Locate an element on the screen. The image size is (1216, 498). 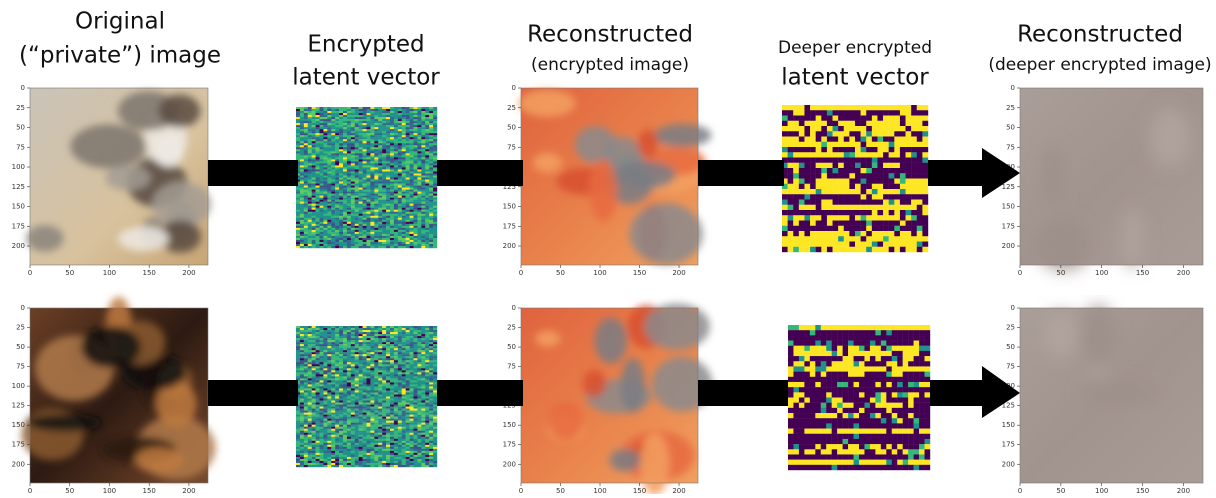
x-tick-label: 150 is located at coordinates (639, 273).